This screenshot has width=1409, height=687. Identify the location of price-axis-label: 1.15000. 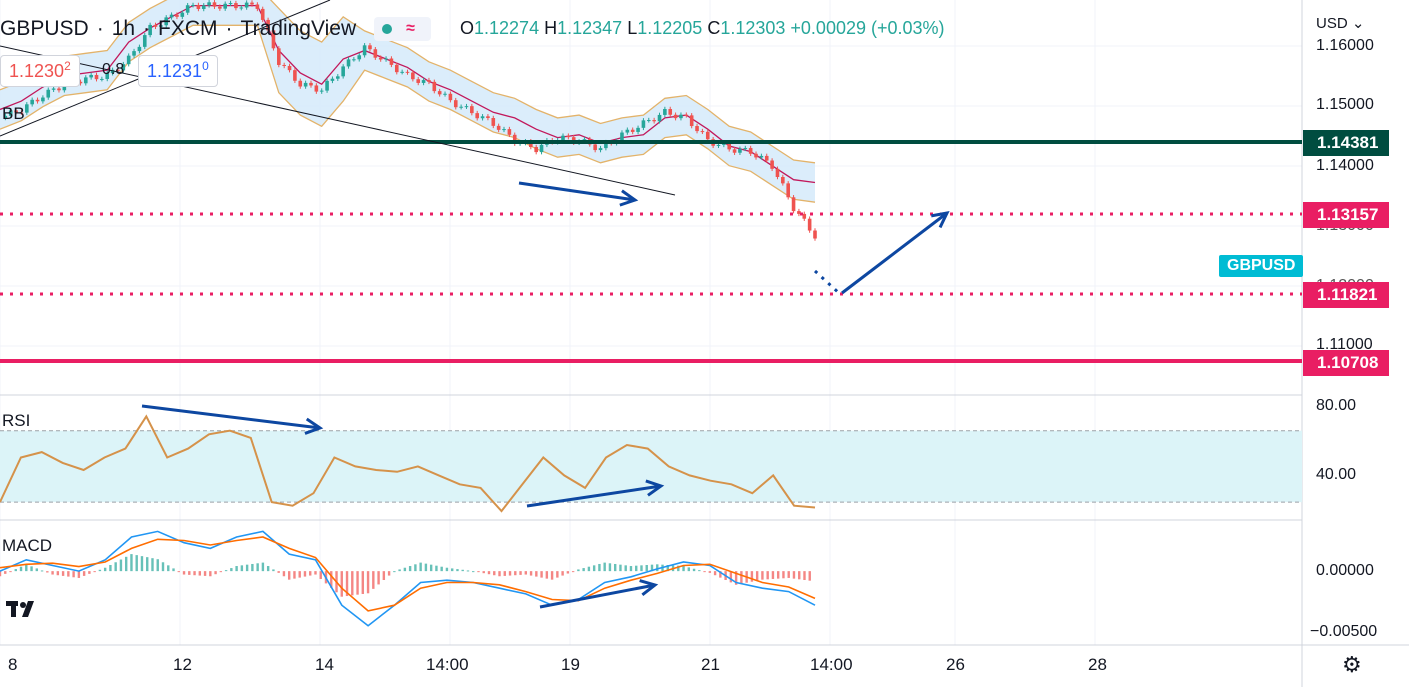
(1345, 104).